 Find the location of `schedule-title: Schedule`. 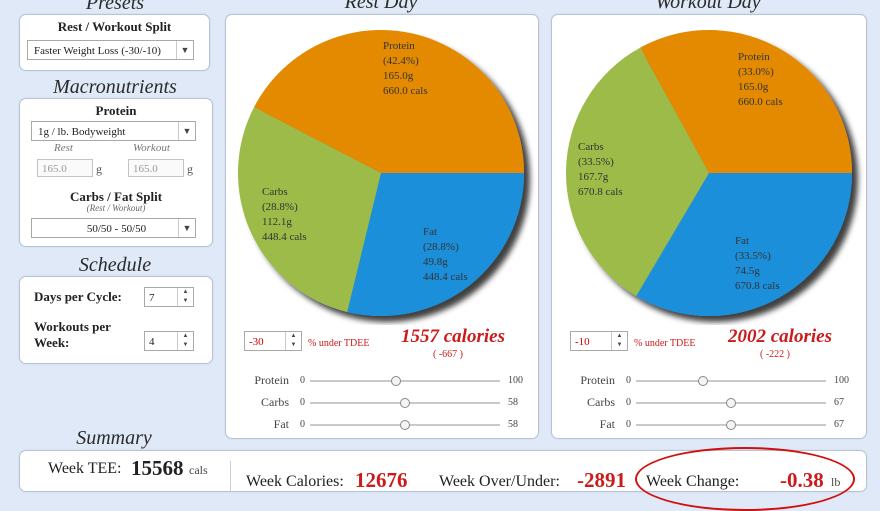

schedule-title: Schedule is located at coordinates (115, 265).